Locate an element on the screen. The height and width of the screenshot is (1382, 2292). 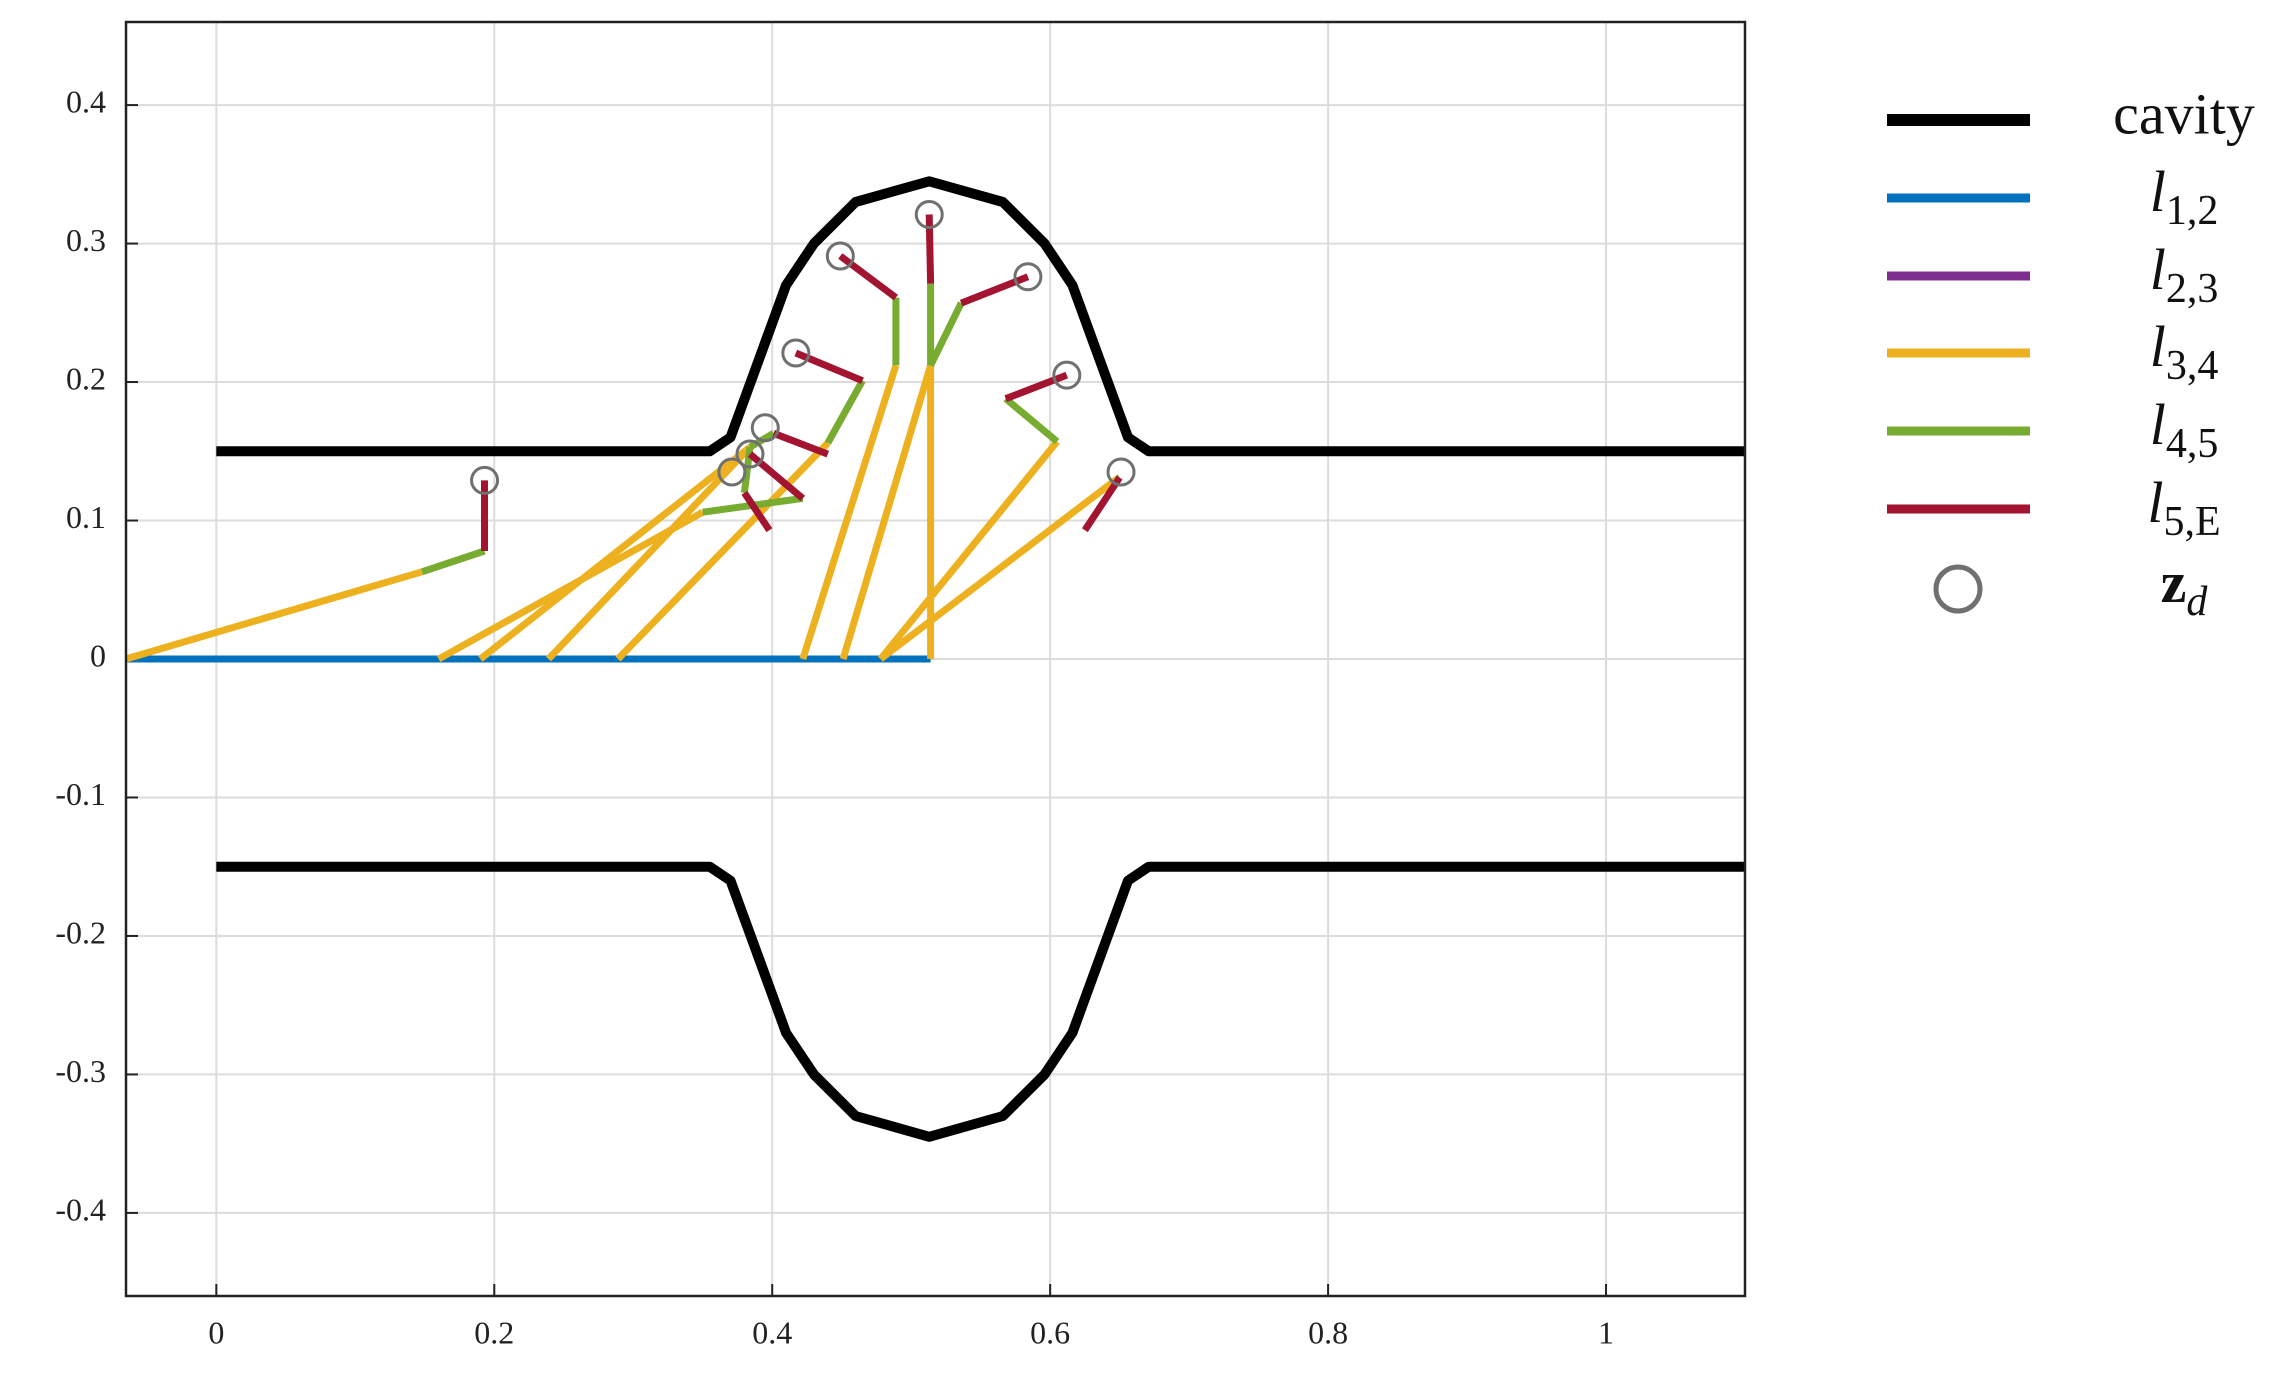
y-tick-label: 0.4 is located at coordinates (86, 101).